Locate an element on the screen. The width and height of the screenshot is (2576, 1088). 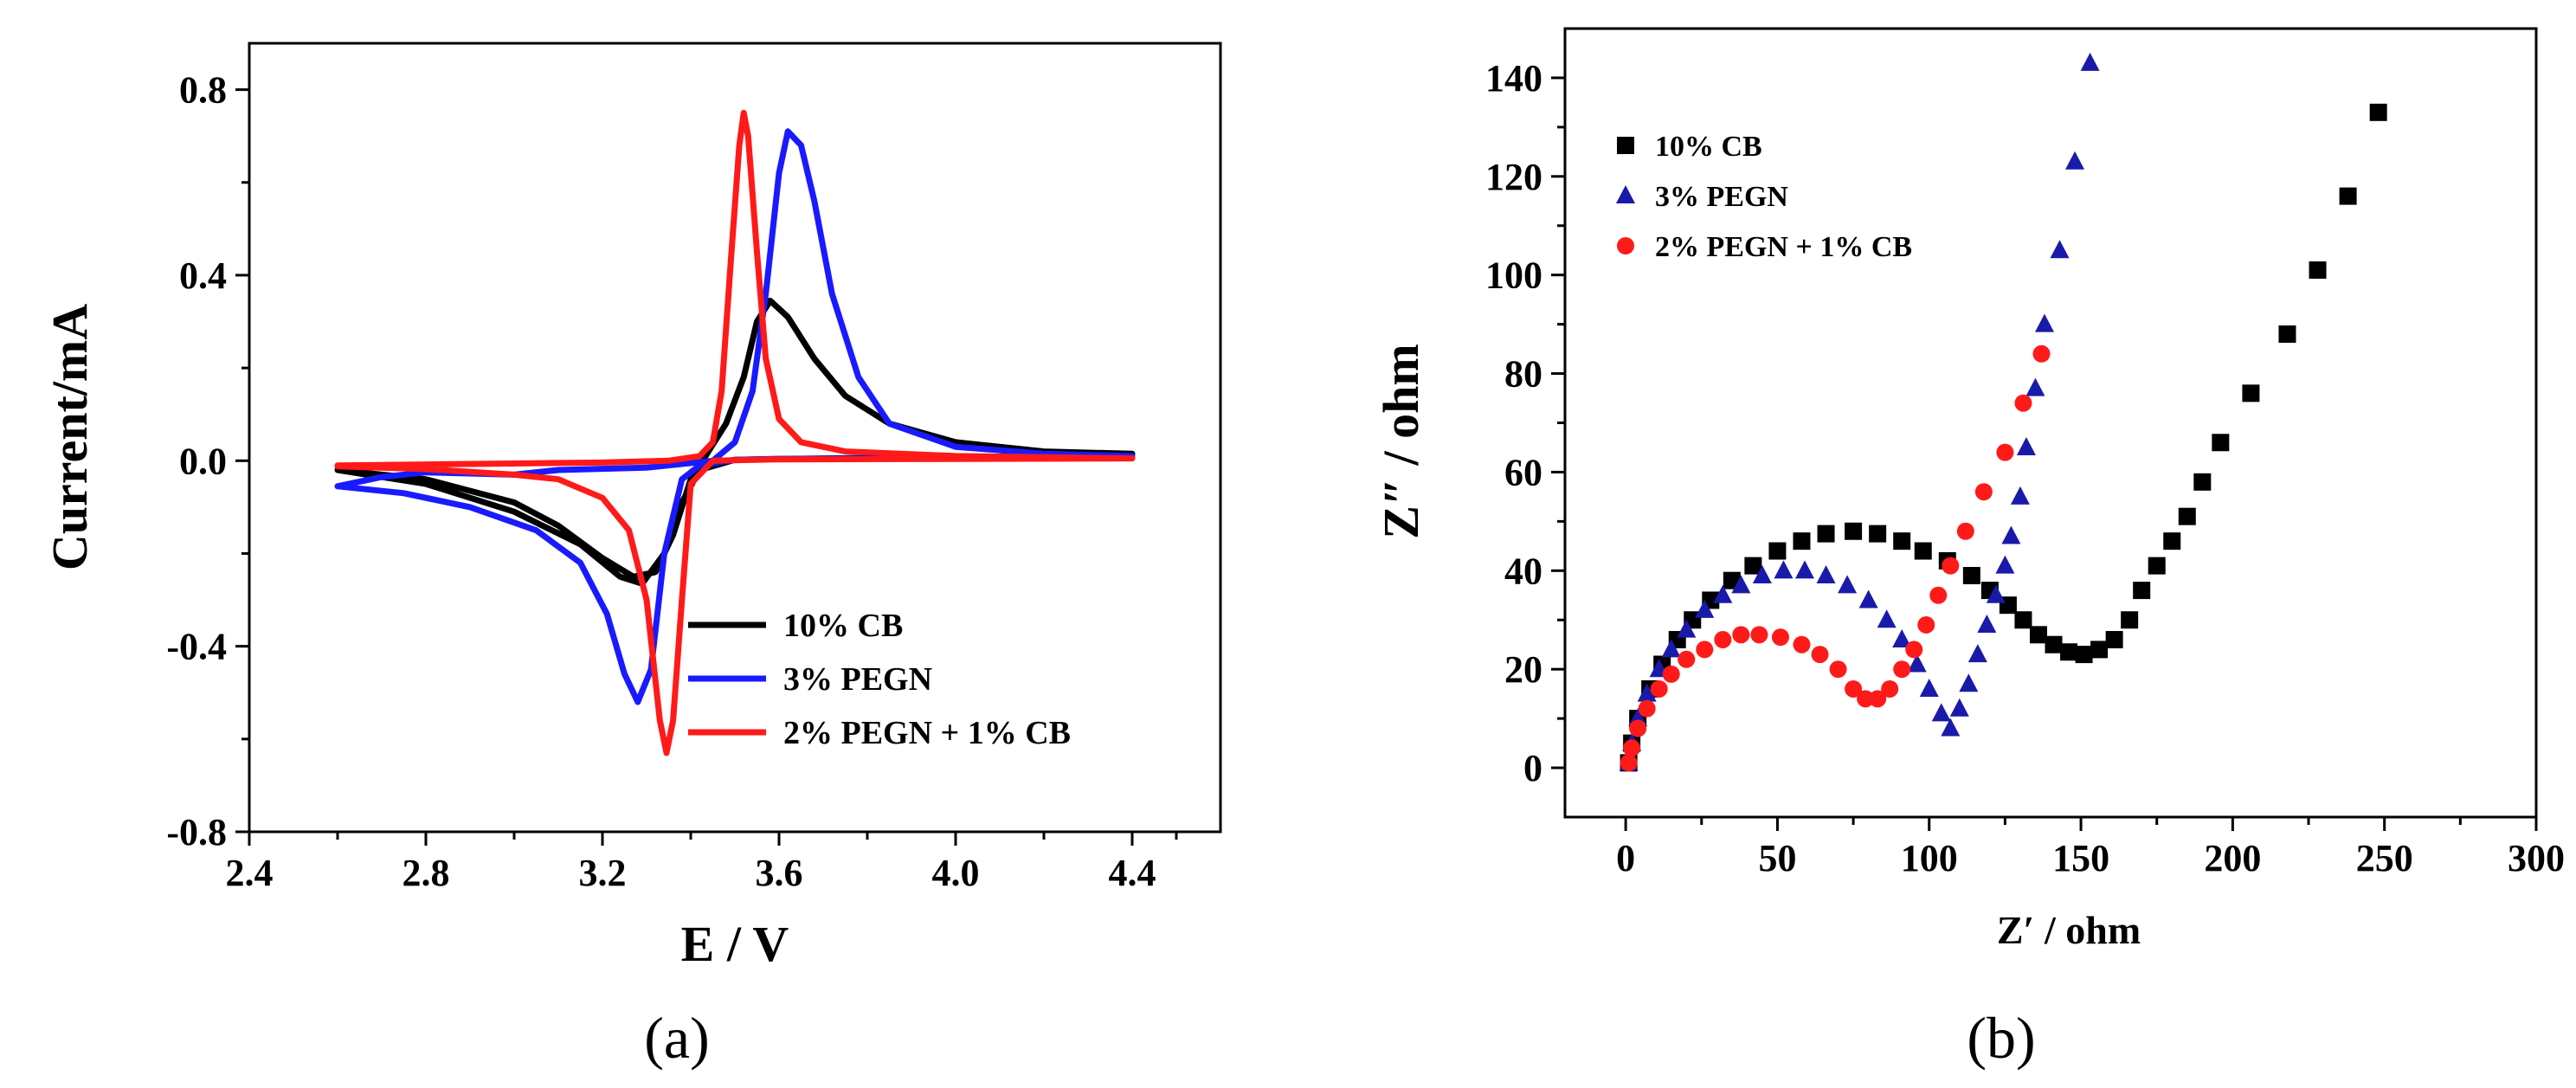
a-ytick-label: 0.8 is located at coordinates (203, 90).